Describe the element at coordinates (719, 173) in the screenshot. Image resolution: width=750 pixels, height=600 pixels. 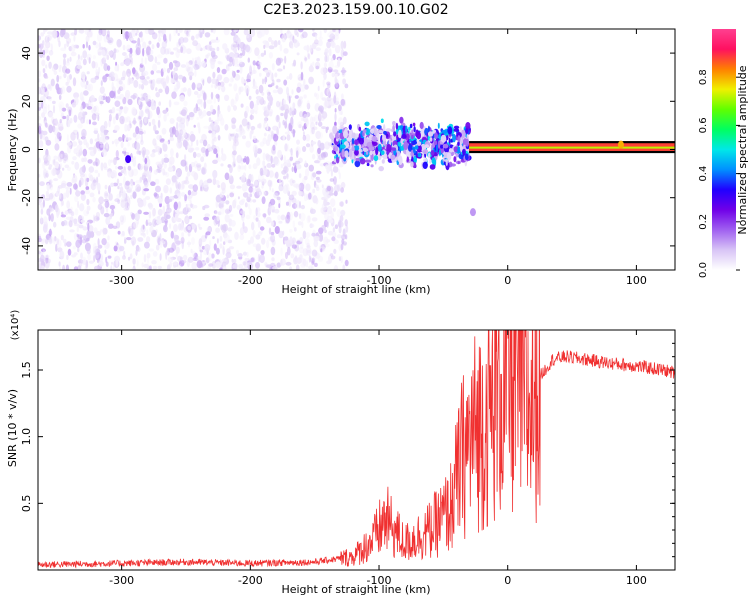
I see `colorbar-ticks: 0.00.20.40.60.8` at that location.